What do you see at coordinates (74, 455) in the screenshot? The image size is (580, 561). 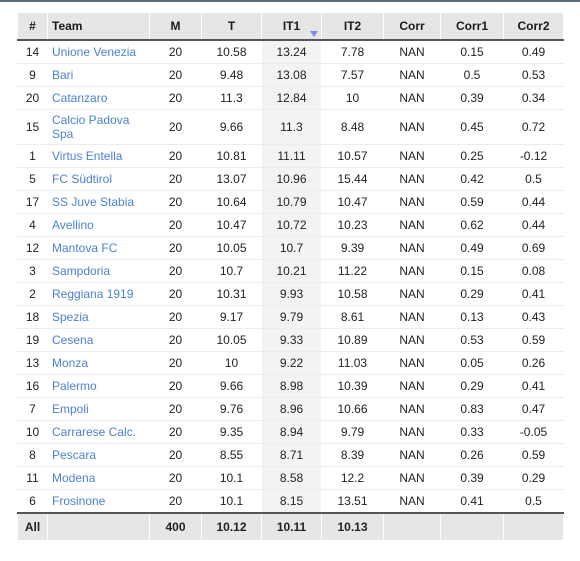 I see `team-link: Pescara` at bounding box center [74, 455].